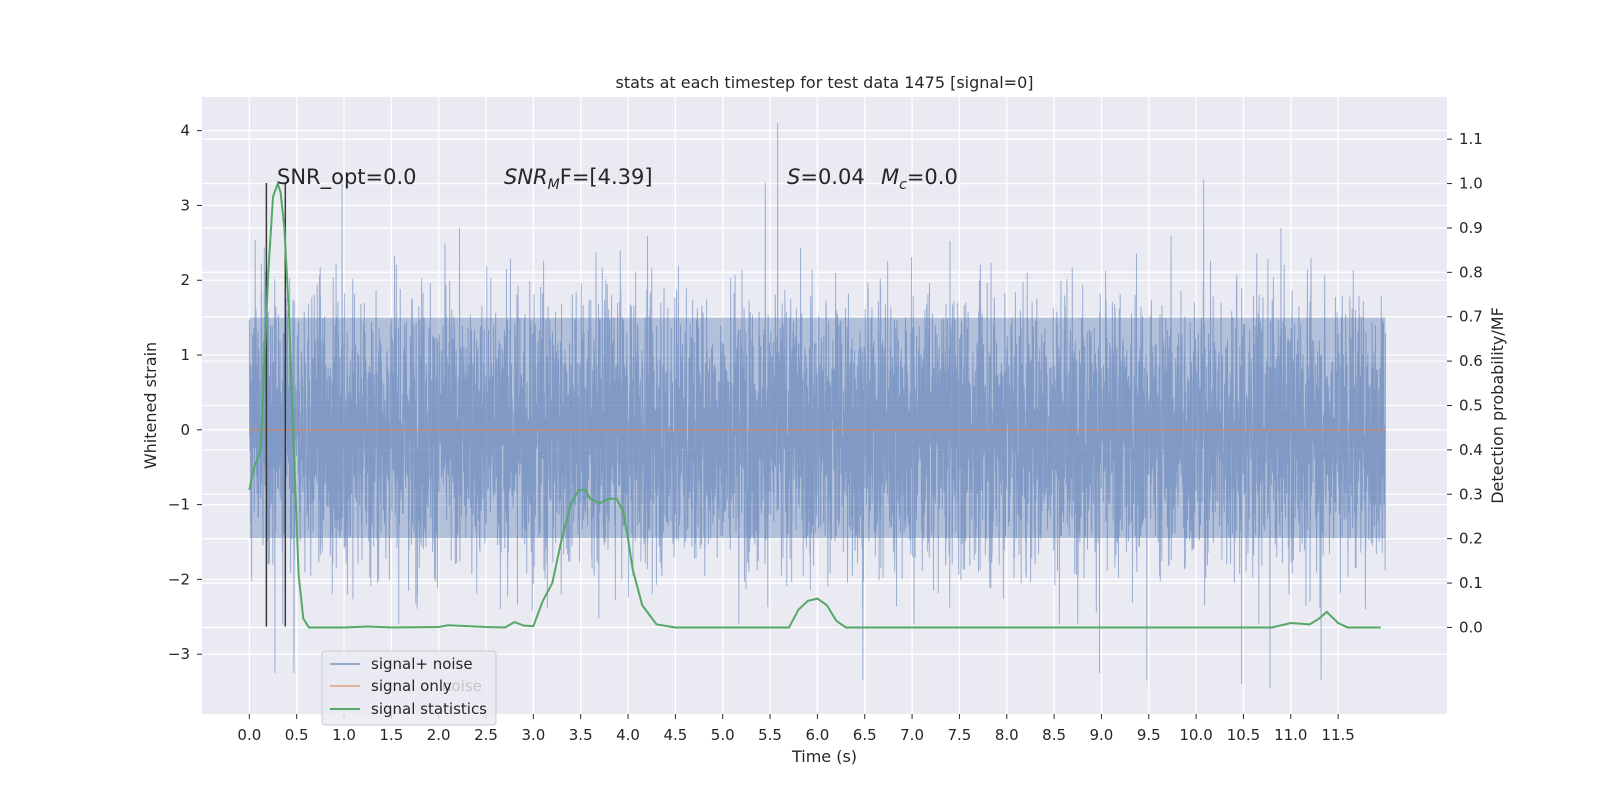  Describe the element at coordinates (1471, 627) in the screenshot. I see `y-right-tick-label: 0.0` at that location.